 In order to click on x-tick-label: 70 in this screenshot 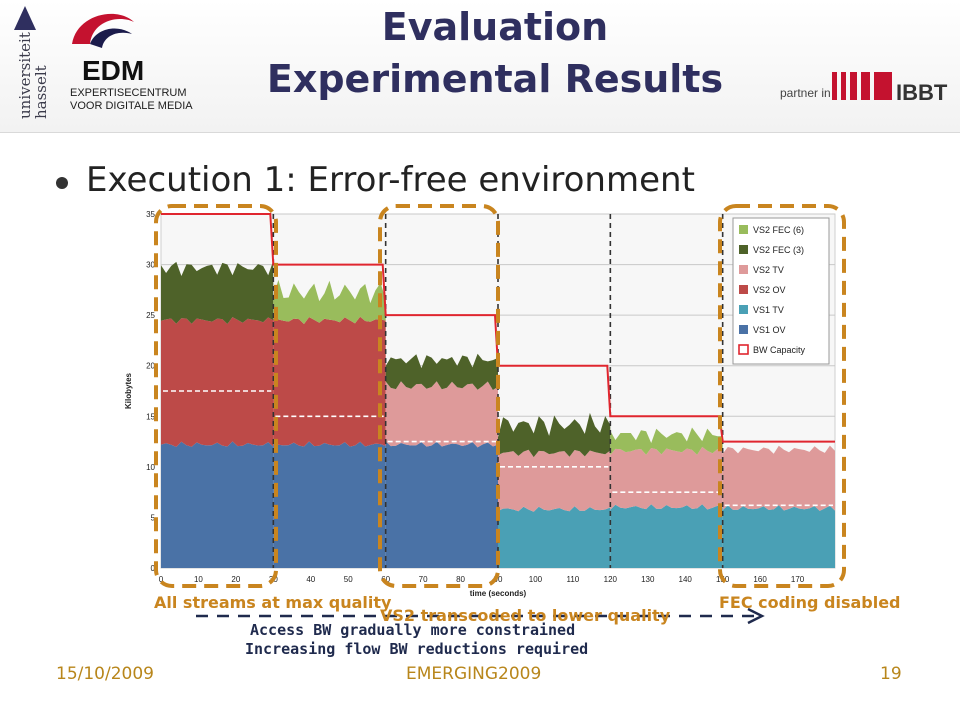, I will do `click(423, 579)`.